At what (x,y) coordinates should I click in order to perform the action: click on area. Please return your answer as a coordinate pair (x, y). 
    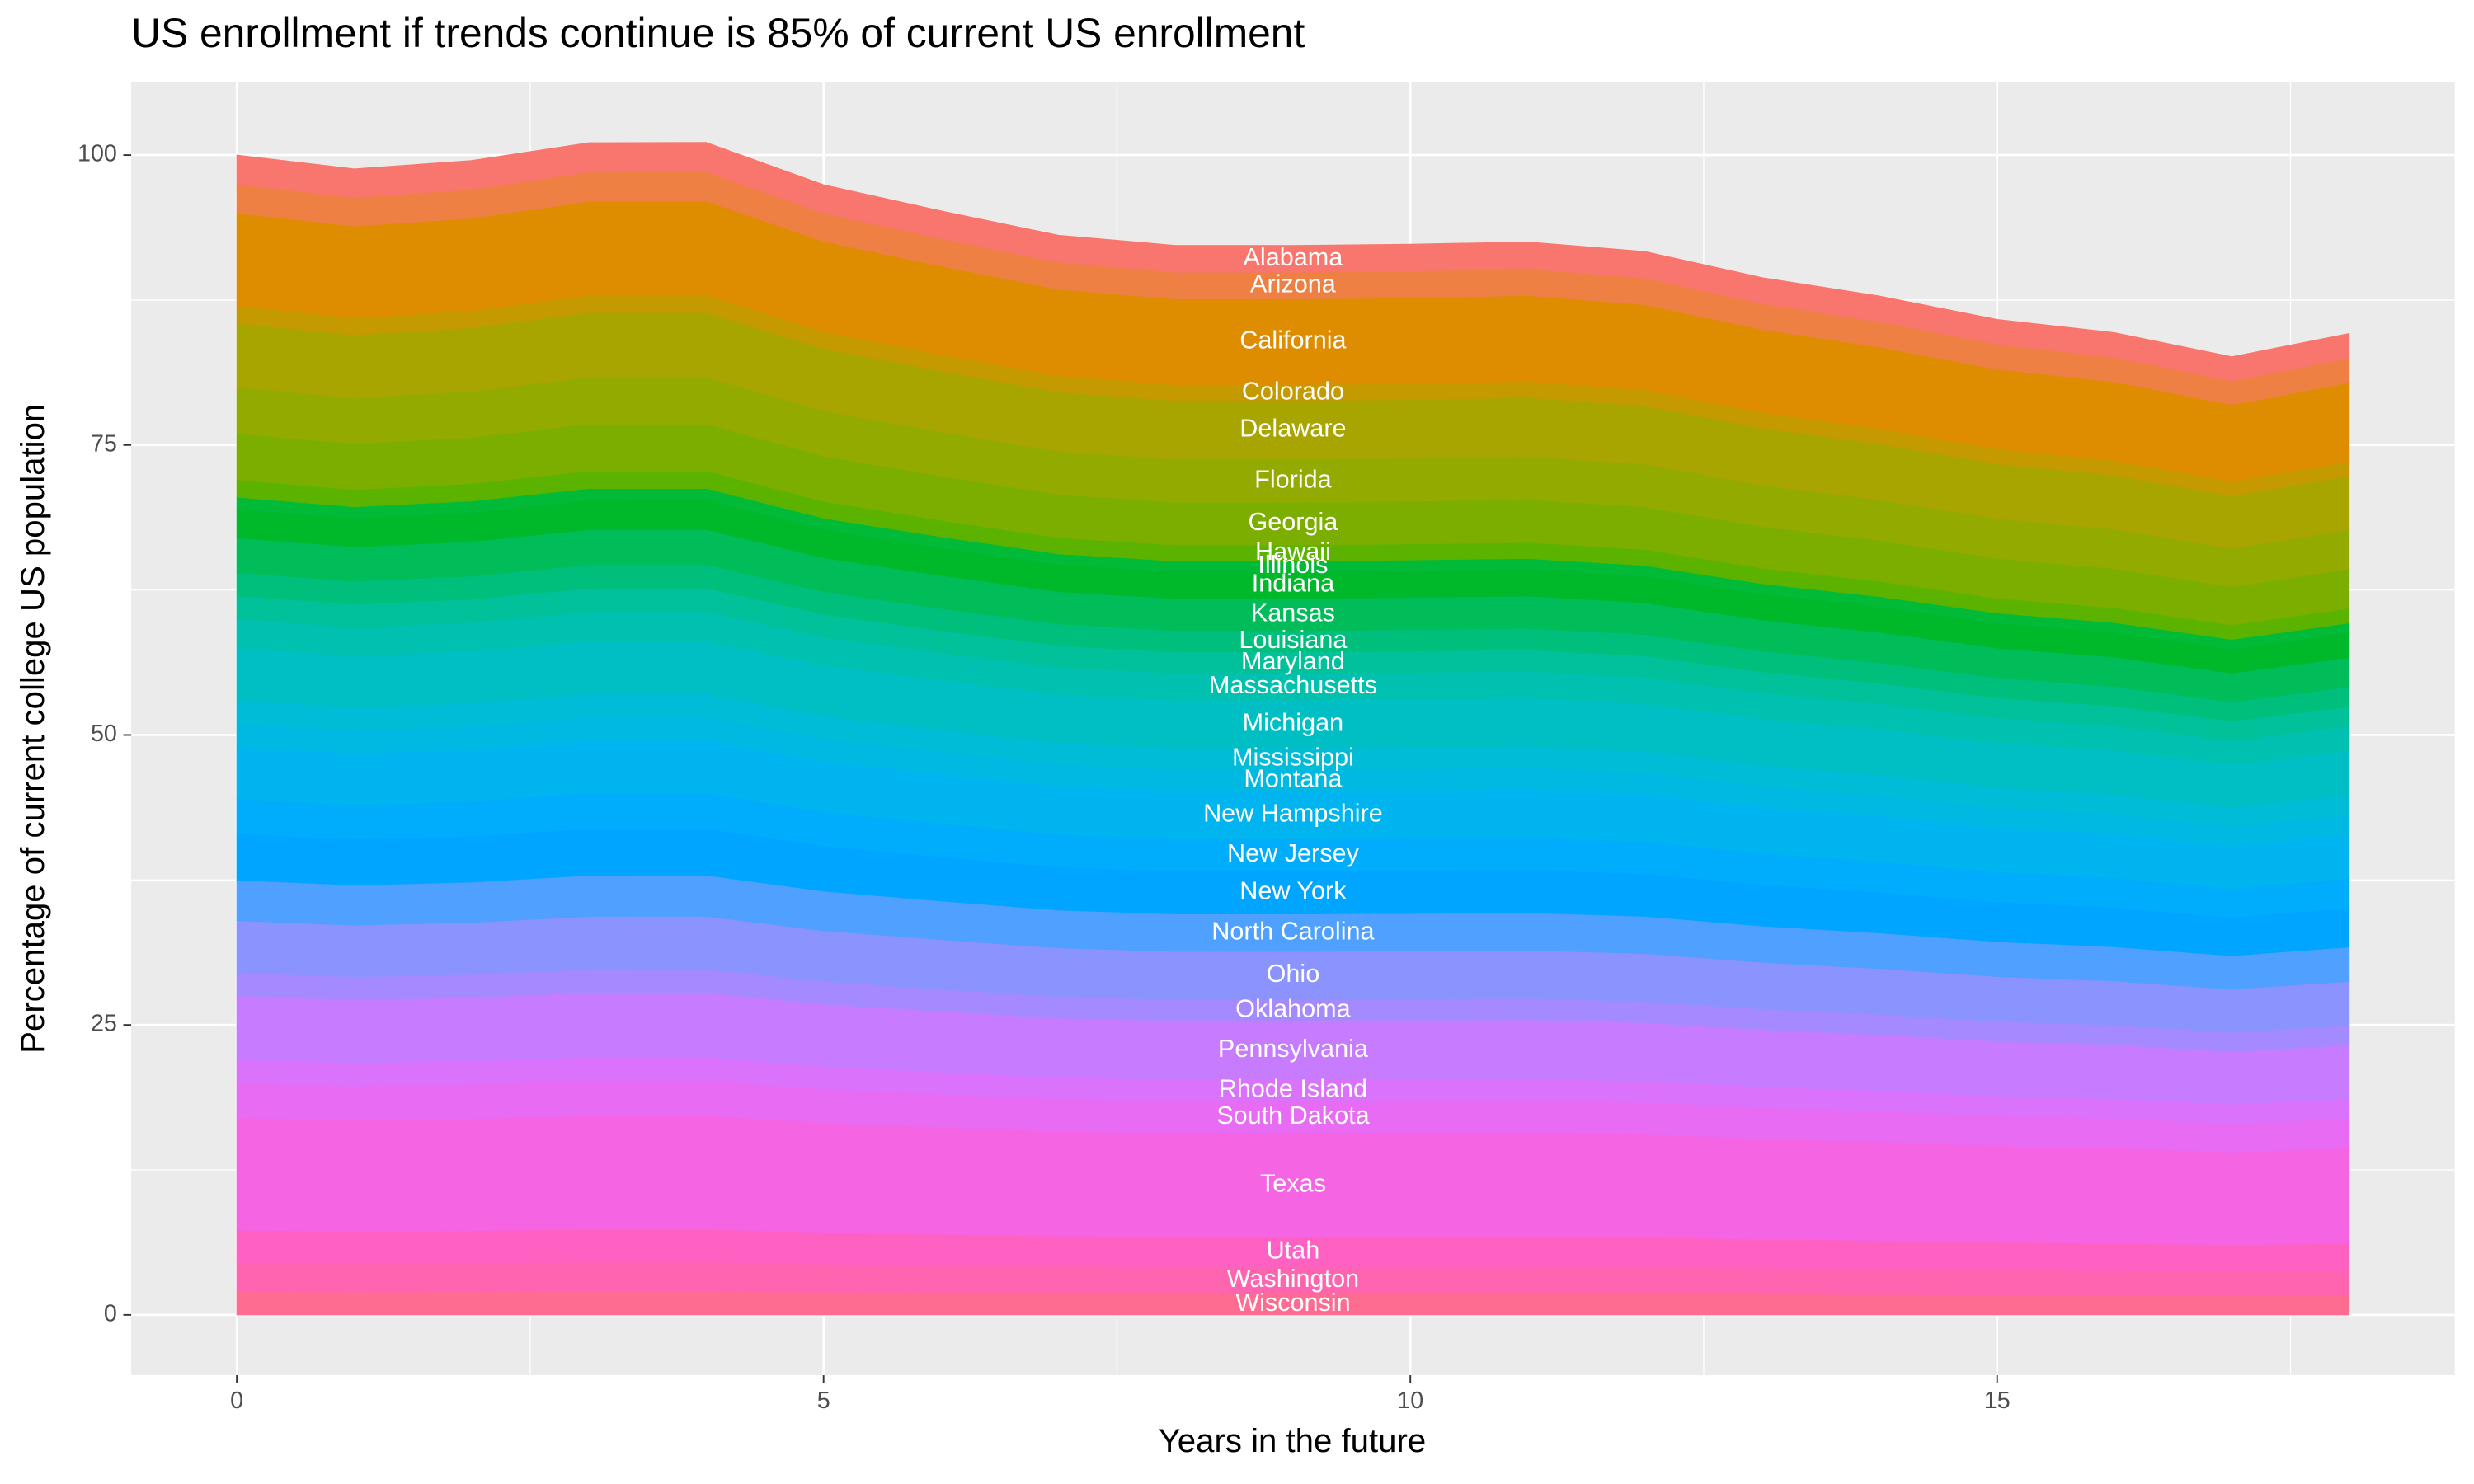
    Looking at the image, I should click on (1293, 262).